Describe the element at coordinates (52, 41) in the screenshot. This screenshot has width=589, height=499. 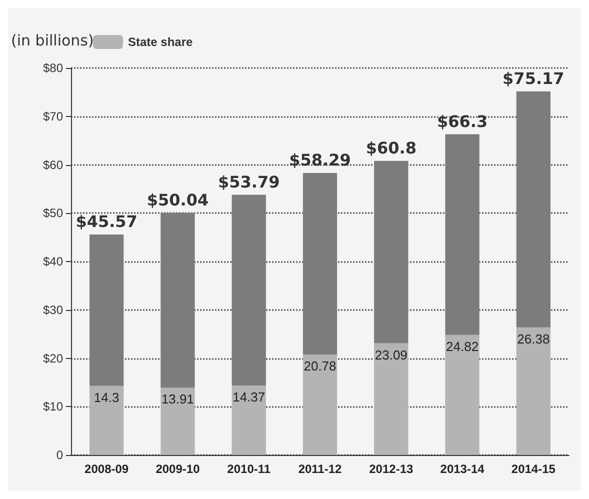
I see `y-axis-title: (in billions)` at that location.